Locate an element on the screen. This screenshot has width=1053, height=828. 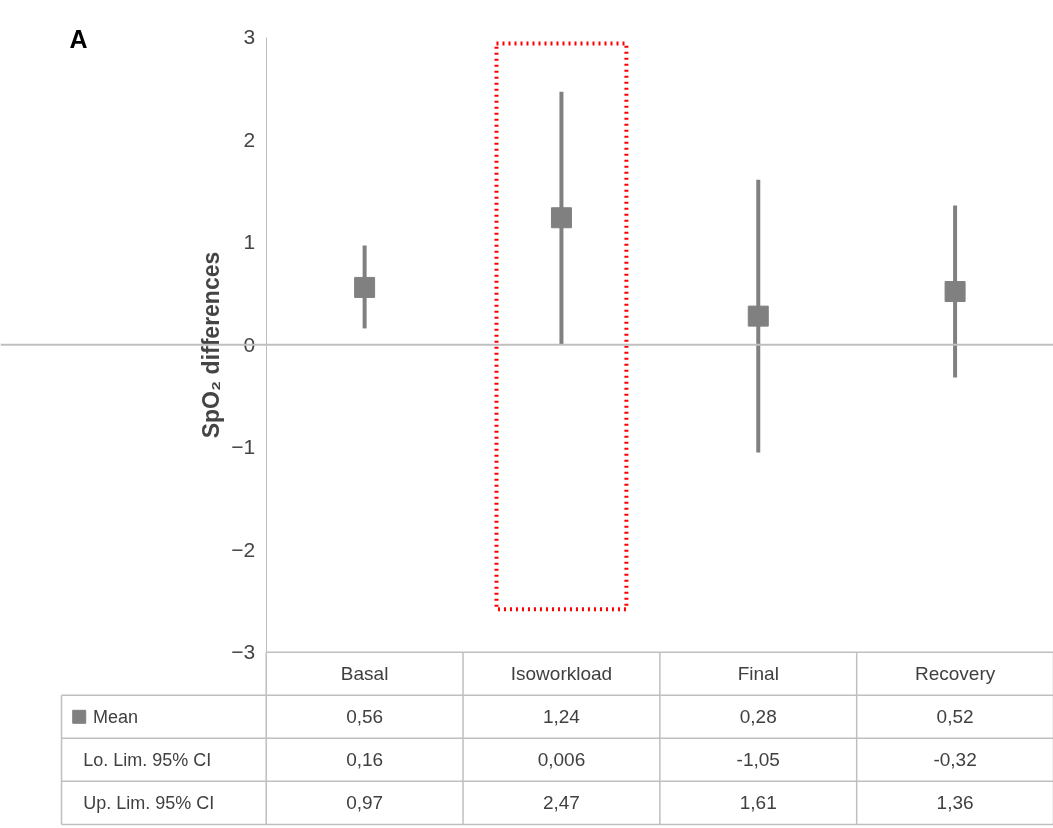
text: -1,05 is located at coordinates (758, 760).